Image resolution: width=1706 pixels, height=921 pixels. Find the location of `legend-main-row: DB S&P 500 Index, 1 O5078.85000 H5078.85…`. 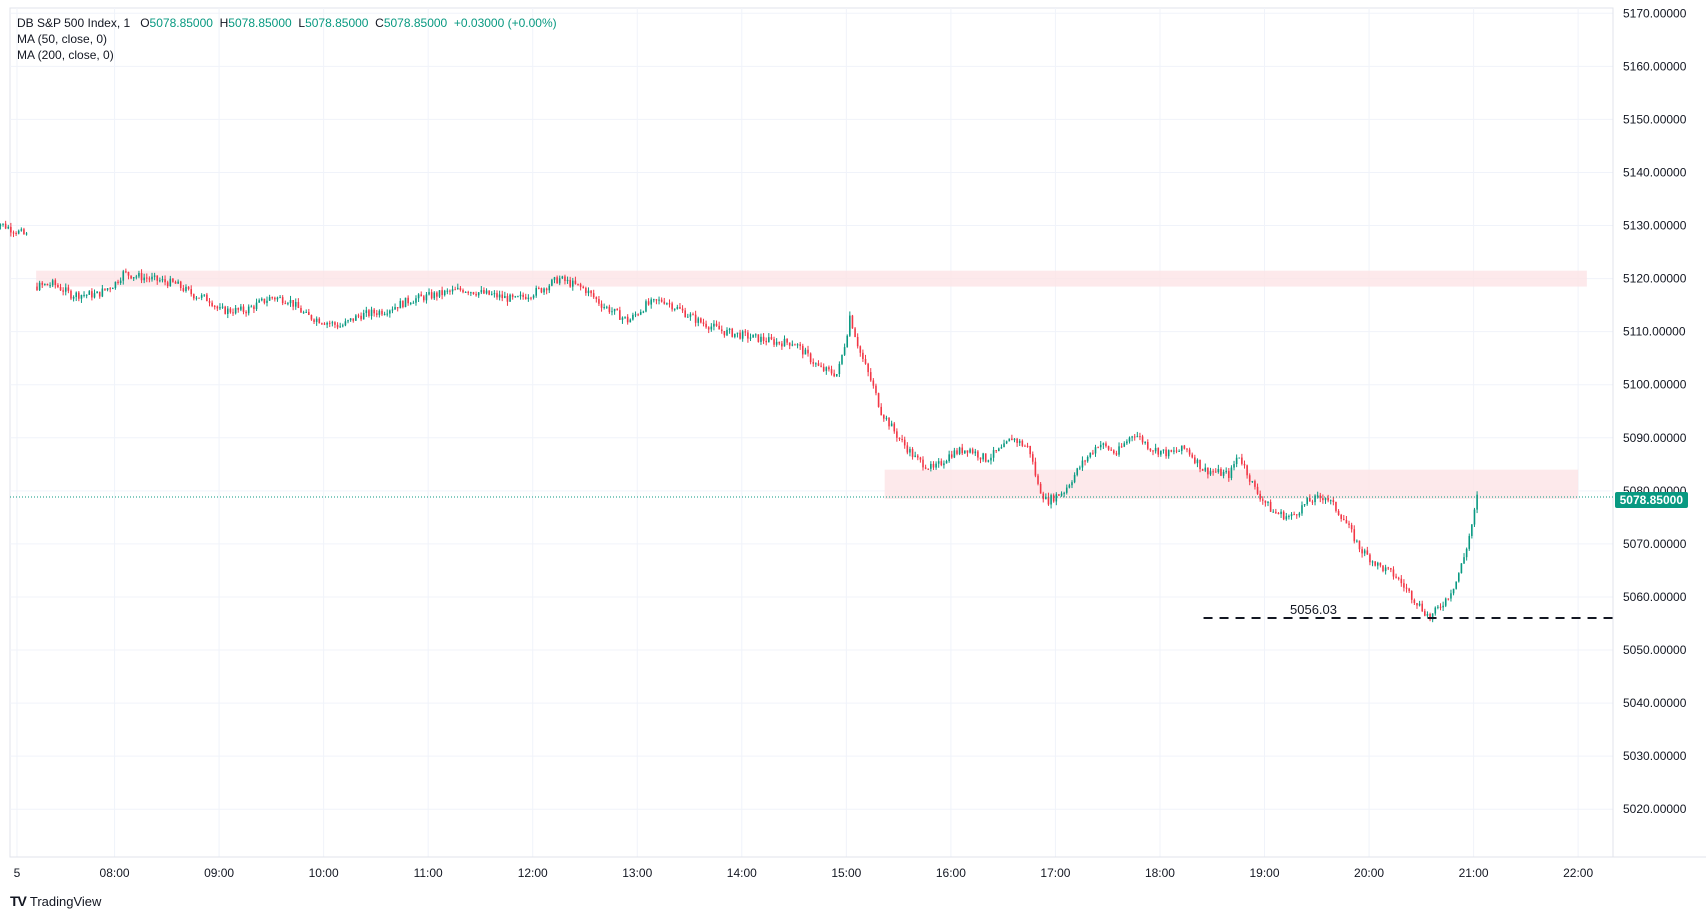

legend-main-row: DB S&P 500 Index, 1 O5078.85000 H5078.85… is located at coordinates (287, 23).